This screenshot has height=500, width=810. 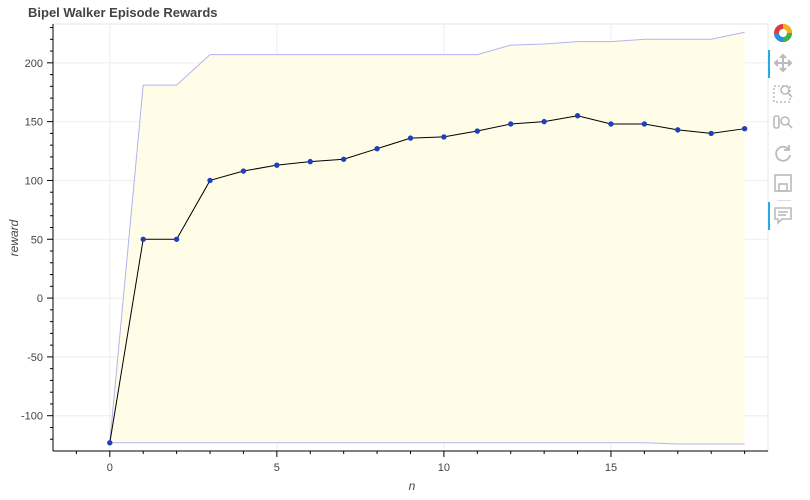 What do you see at coordinates (785, 155) in the screenshot?
I see `reset-tool-icon` at bounding box center [785, 155].